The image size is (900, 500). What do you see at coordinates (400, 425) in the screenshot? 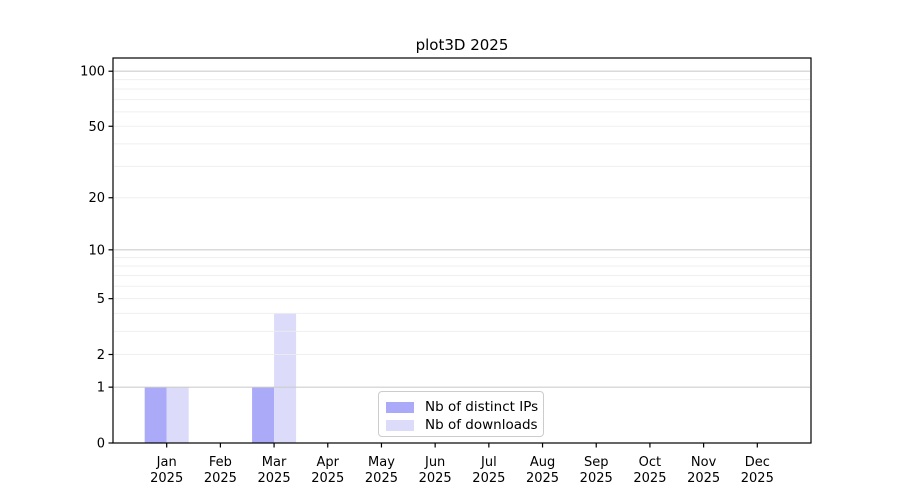
I see `legend-swatch-downloads` at bounding box center [400, 425].